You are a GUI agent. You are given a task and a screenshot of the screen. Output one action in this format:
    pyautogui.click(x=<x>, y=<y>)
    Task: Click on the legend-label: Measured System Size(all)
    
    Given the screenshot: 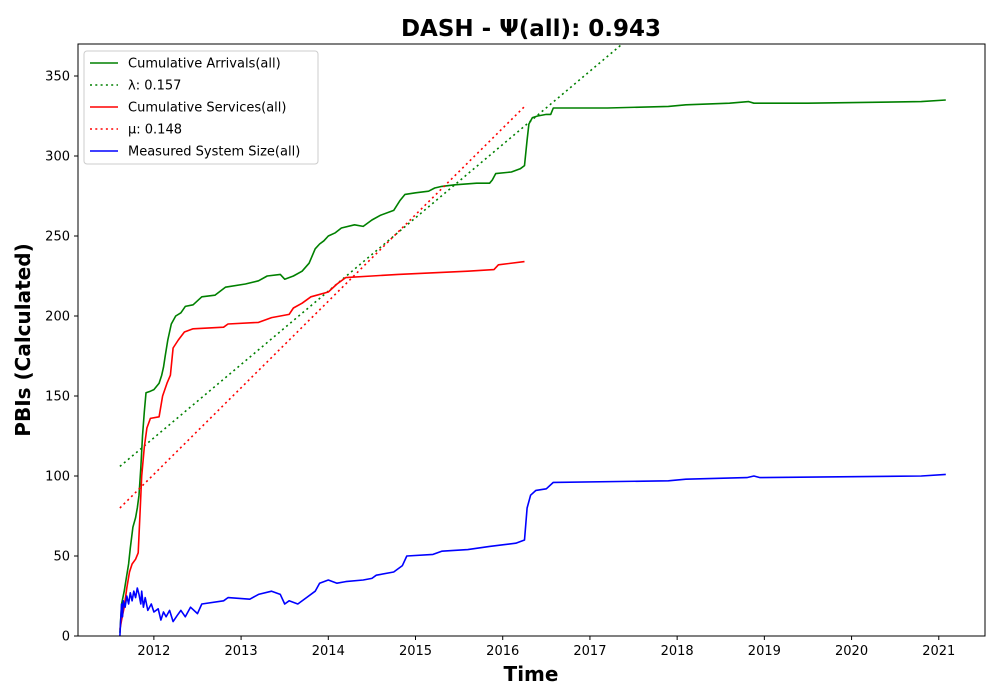 What is the action you would take?
    pyautogui.click(x=214, y=152)
    